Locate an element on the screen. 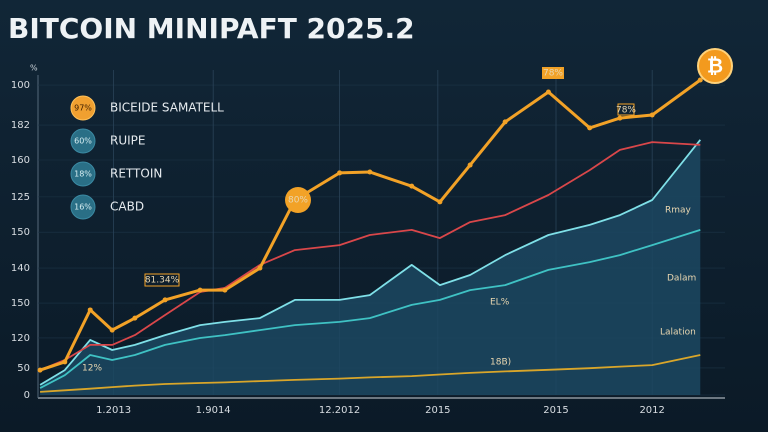 Image resolution: width=768 pixels, height=432 pixels. legend-label: RETTOIN is located at coordinates (136, 174).